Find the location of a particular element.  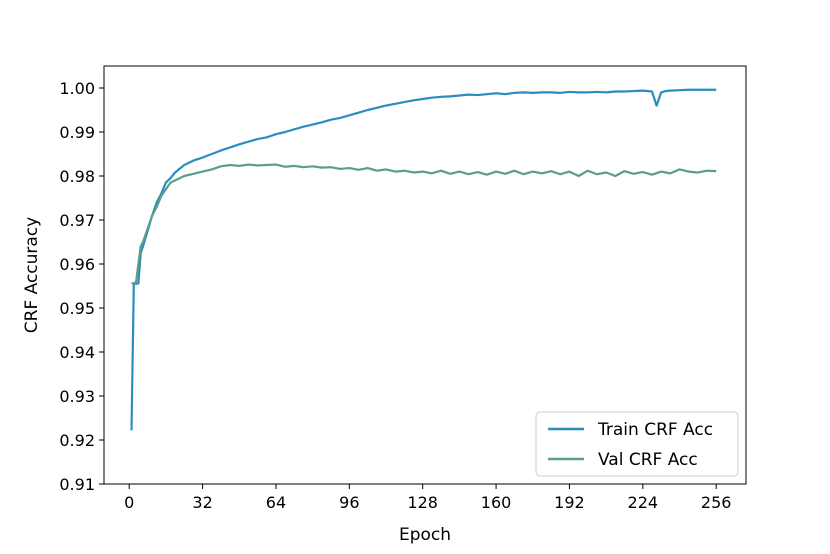

legend-label-train: Train CRF Acc is located at coordinates (655, 430).